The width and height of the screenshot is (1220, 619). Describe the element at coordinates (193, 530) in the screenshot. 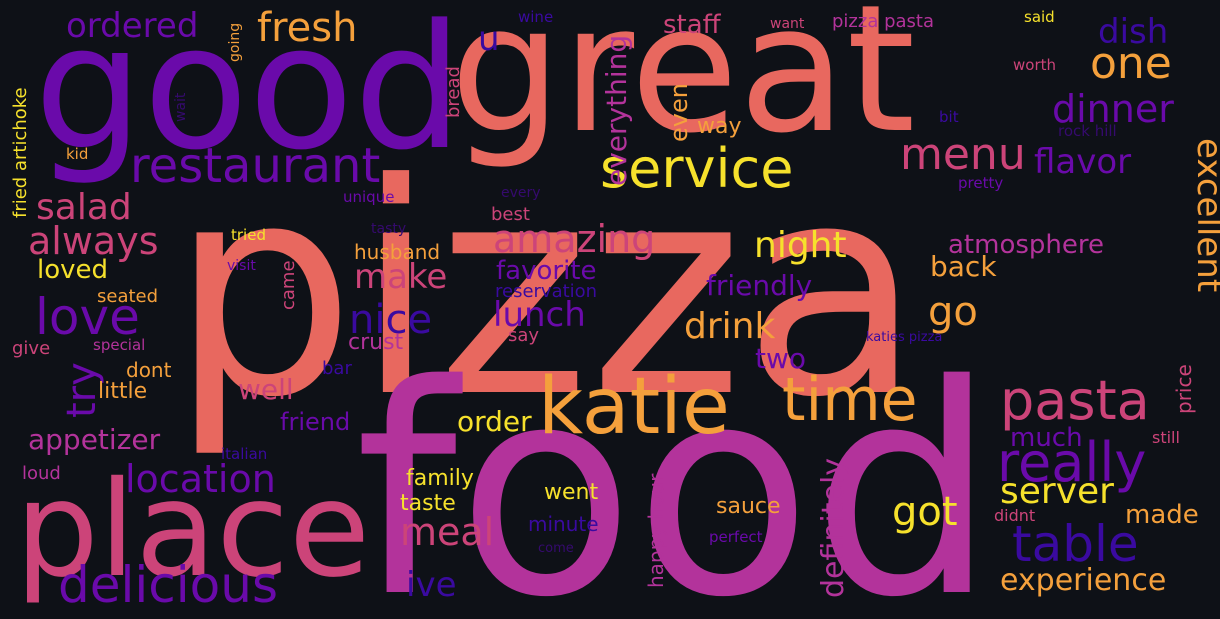

I see `word-place: place` at that location.